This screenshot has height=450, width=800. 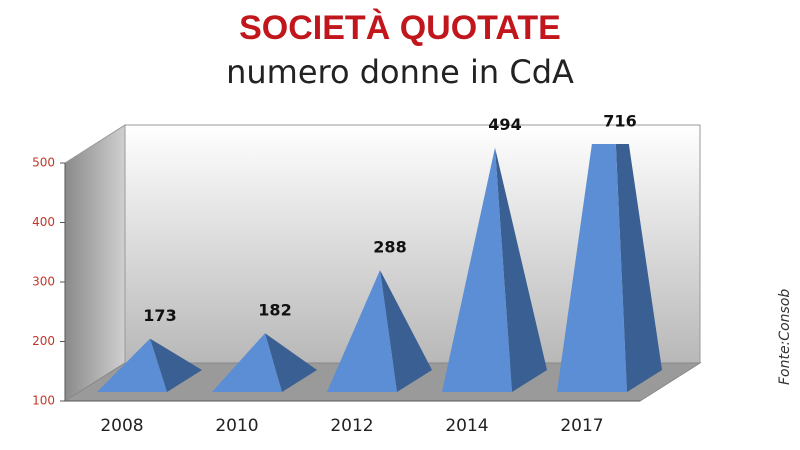 What do you see at coordinates (121, 426) in the screenshot?
I see `x-tick-label: 2008` at bounding box center [121, 426].